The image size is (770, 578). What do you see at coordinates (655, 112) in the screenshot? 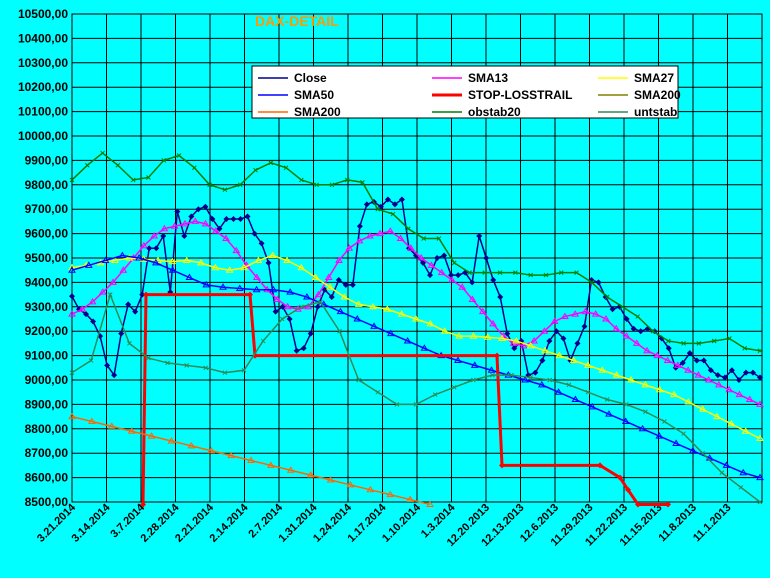
I see `legend-label: untstab` at bounding box center [655, 112].